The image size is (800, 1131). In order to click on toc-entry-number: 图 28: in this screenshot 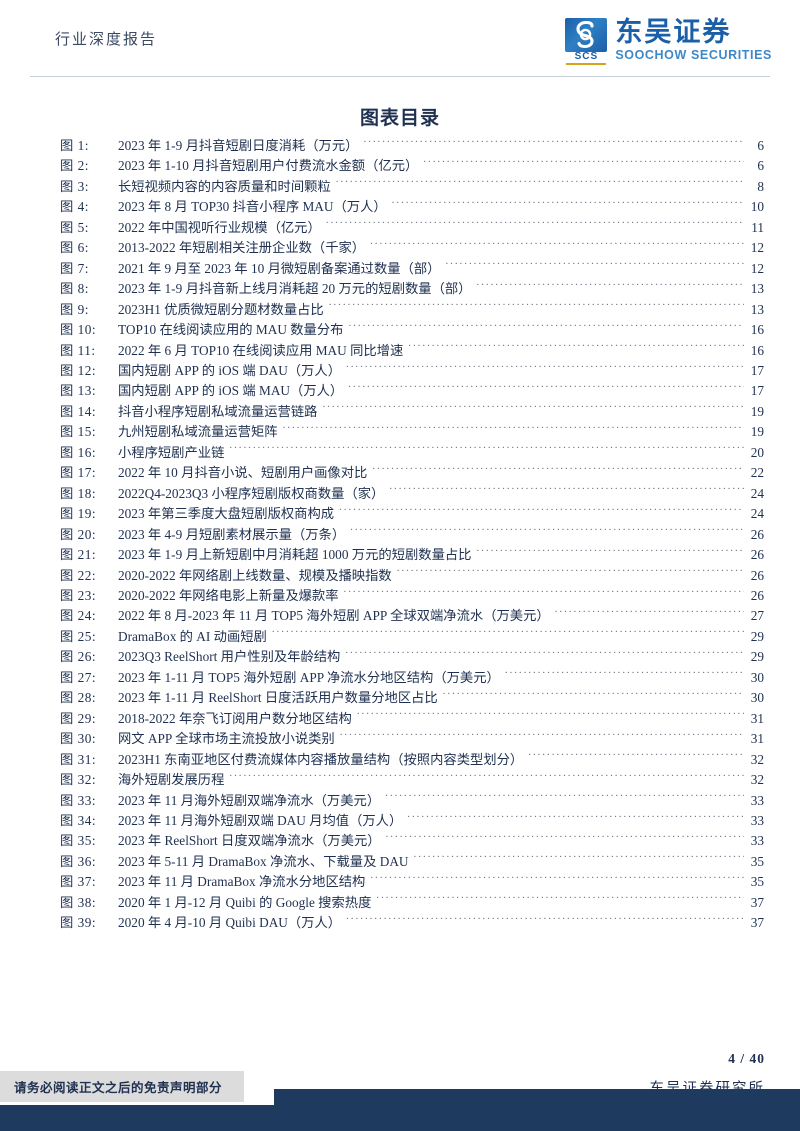, I will do `click(78, 698)`.